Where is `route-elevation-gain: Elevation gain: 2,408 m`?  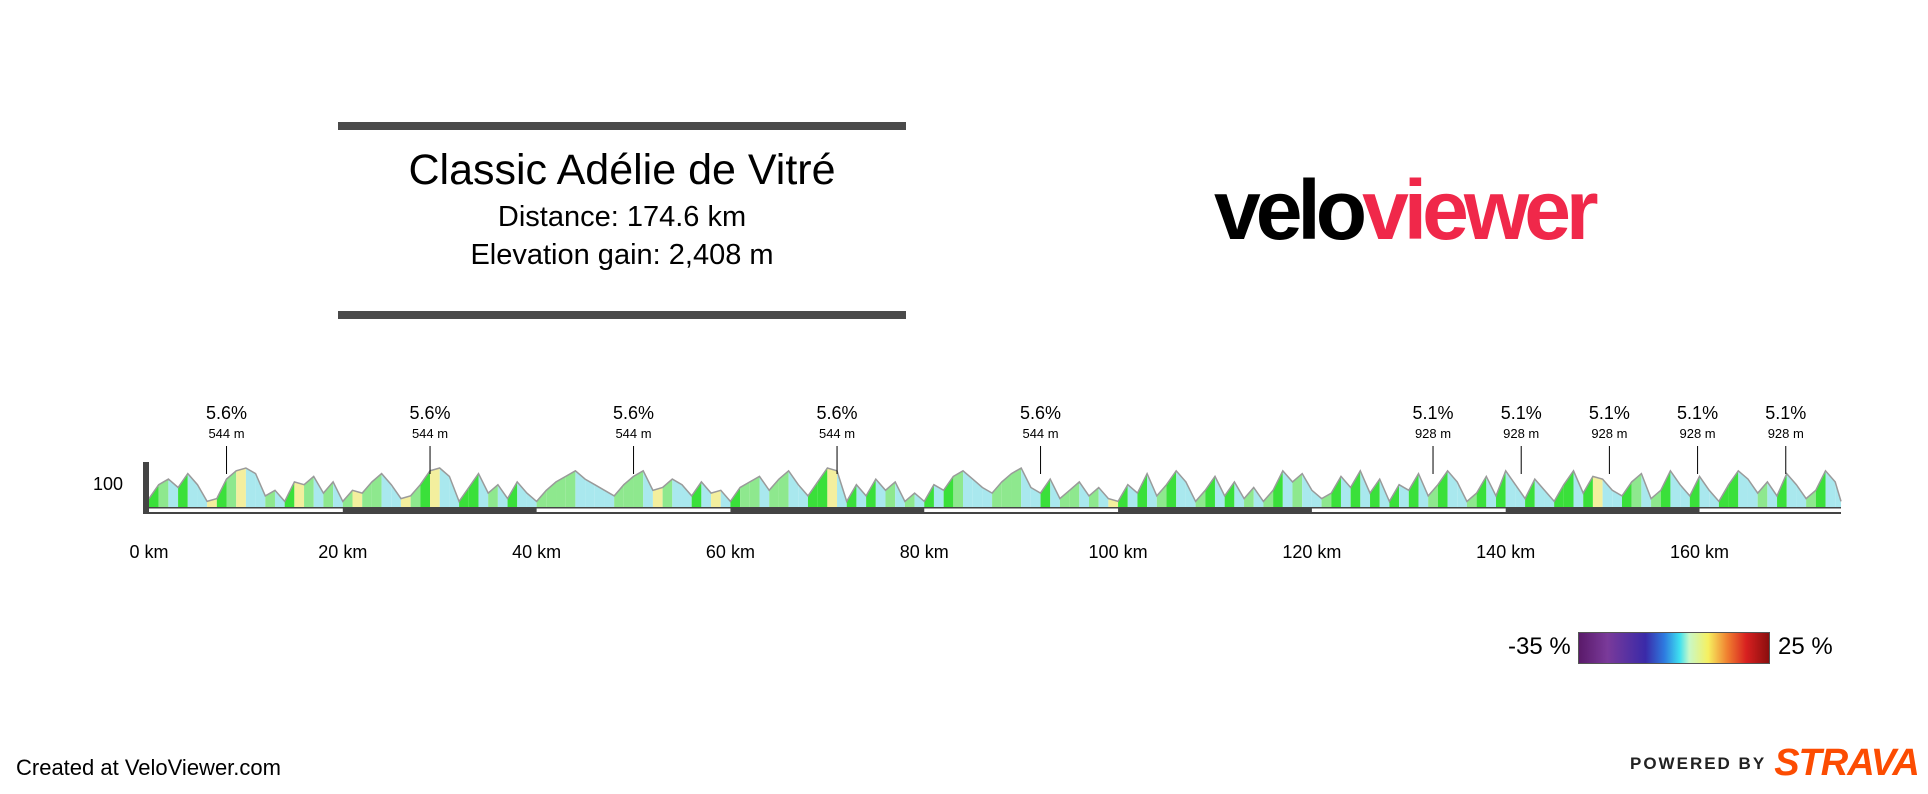
route-elevation-gain: Elevation gain: 2,408 m is located at coordinates (622, 255).